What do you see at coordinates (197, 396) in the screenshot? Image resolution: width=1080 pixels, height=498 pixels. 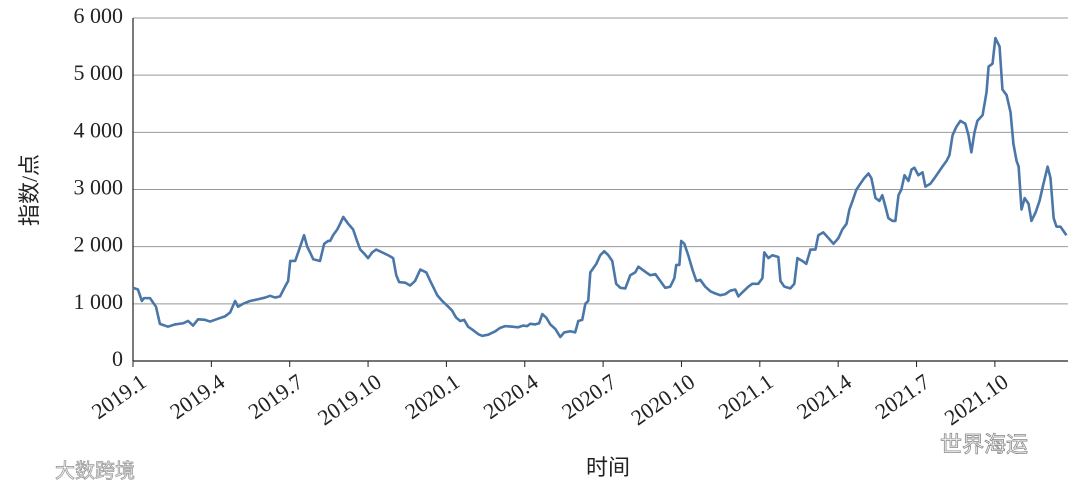 I see `x-tick-label: 2019.4` at bounding box center [197, 396].